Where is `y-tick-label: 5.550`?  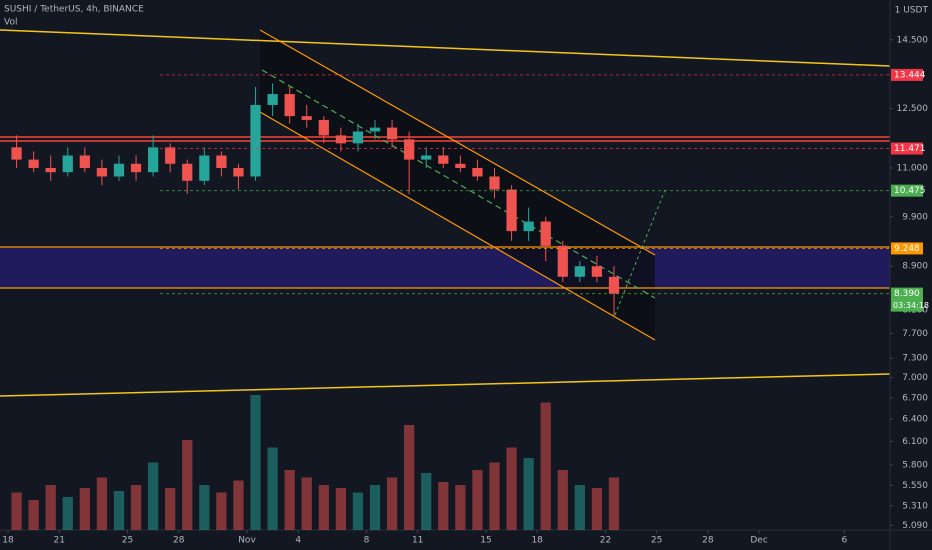 y-tick-label: 5.550 is located at coordinates (915, 486).